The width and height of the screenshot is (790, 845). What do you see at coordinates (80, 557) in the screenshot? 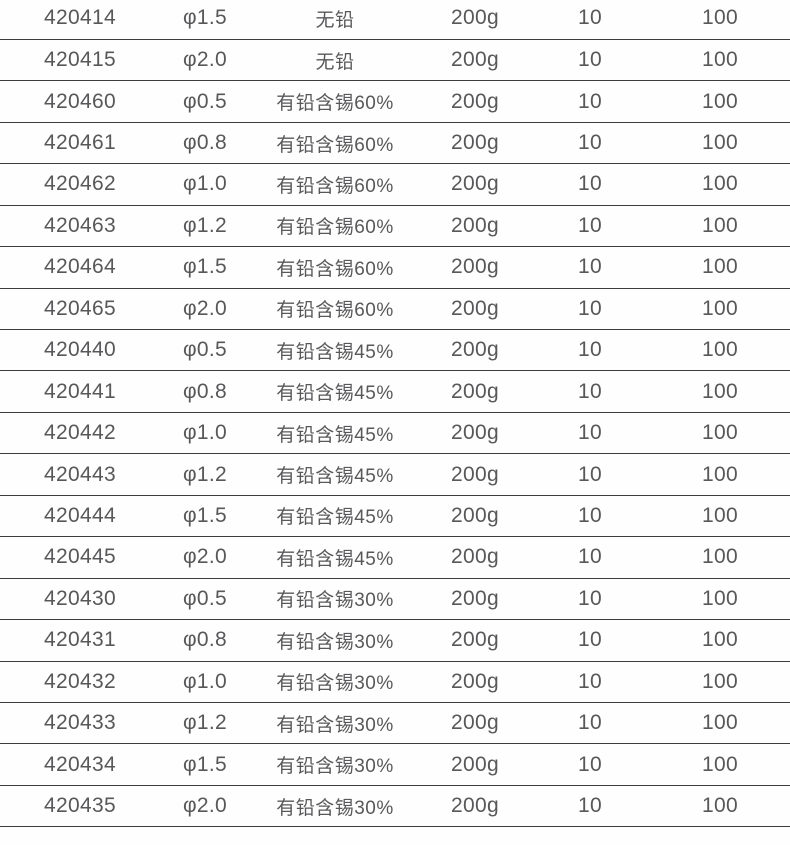
I see `product-code-cell: 420445` at bounding box center [80, 557].